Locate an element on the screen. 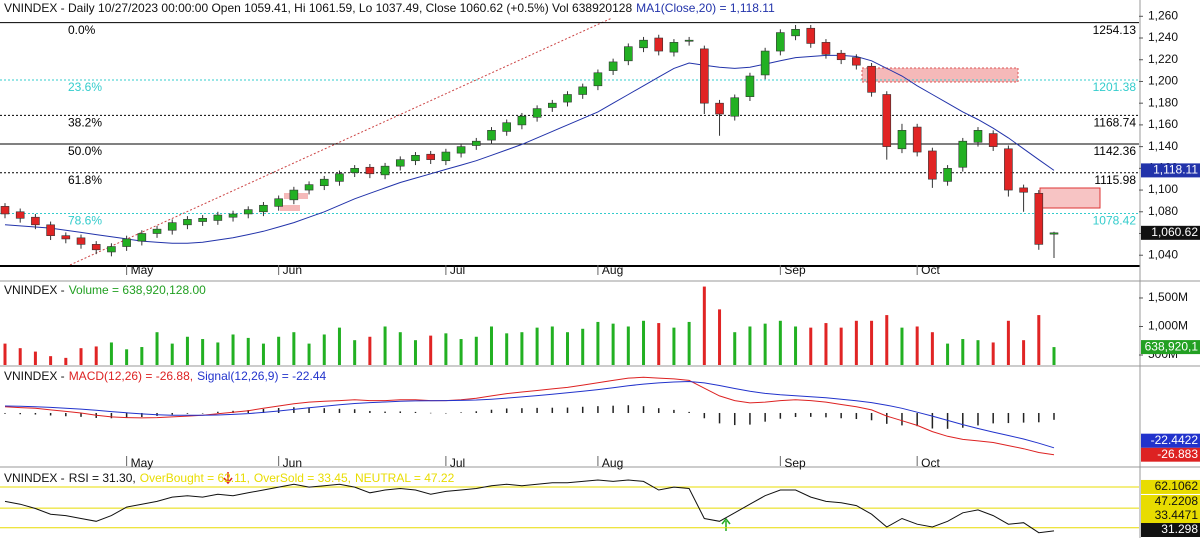  value-label: -26.883 is located at coordinates (1177, 454).